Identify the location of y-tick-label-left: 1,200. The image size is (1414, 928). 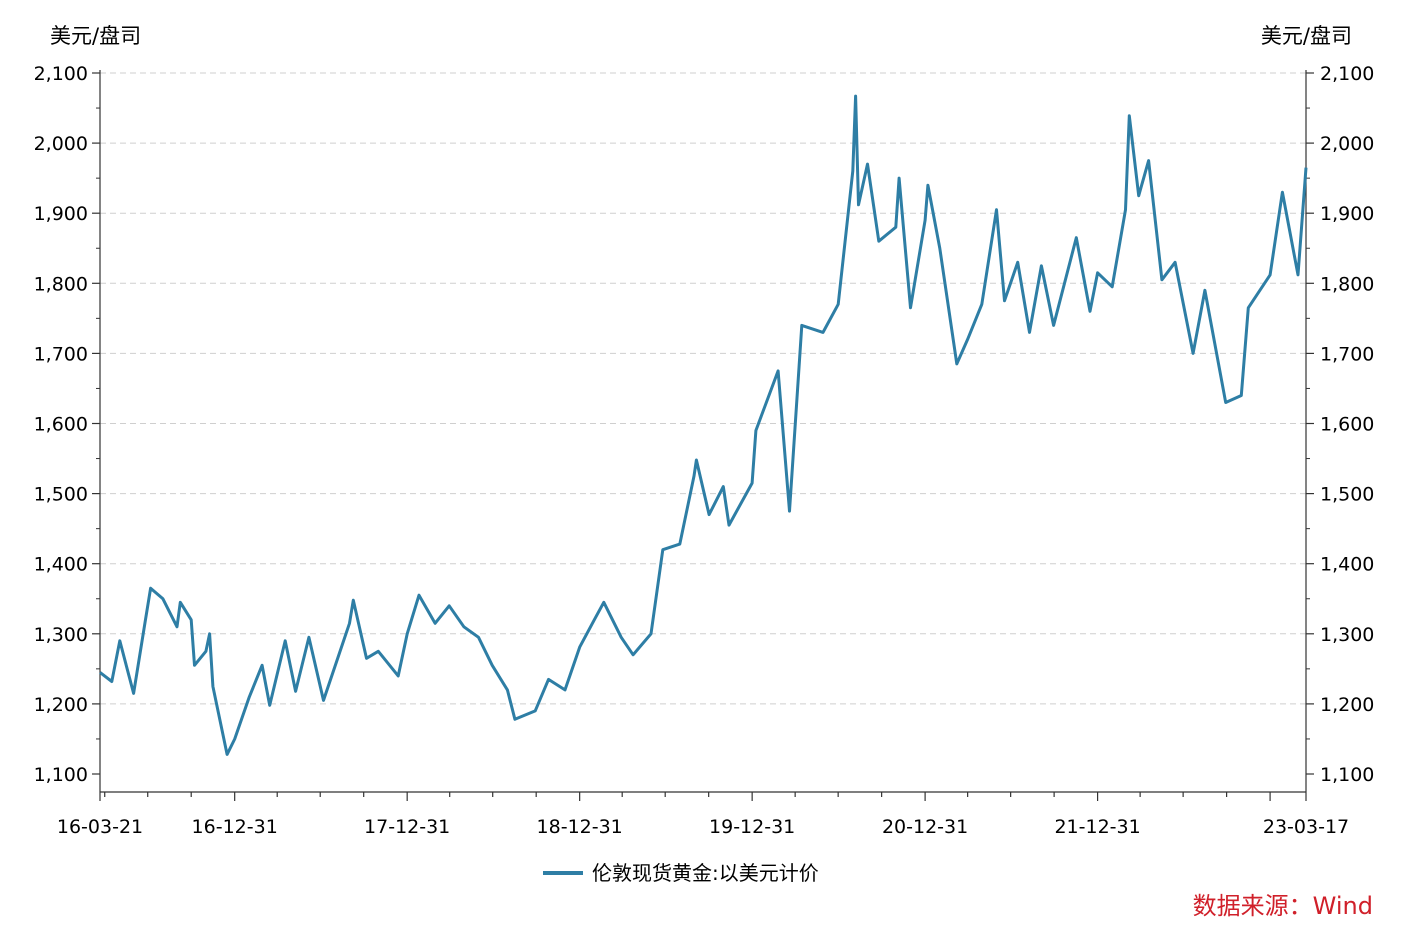
(61, 705).